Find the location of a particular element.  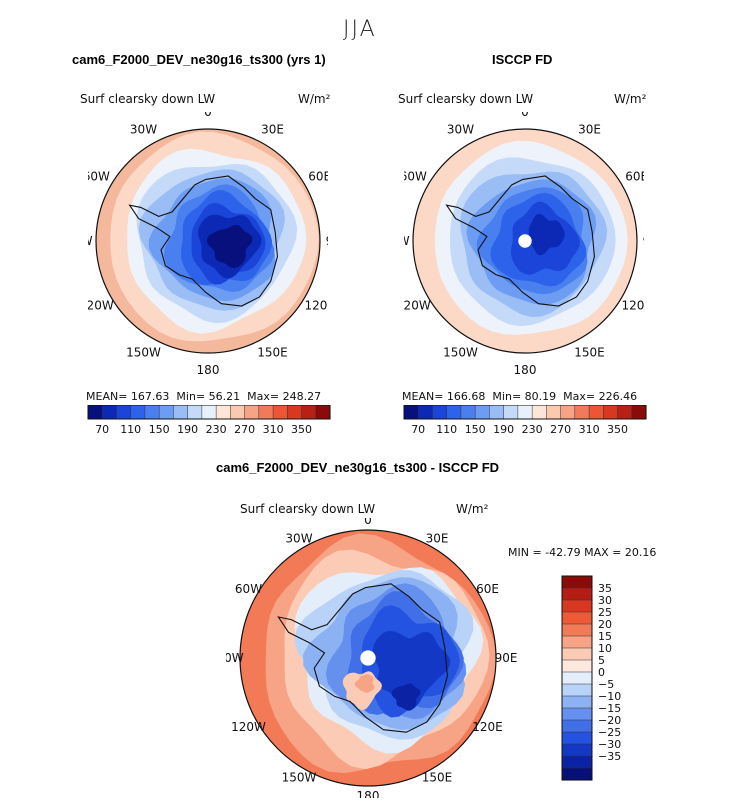

panel2-stats: MEAN= 166.68 Min= 80.19 Max= 226.46 is located at coordinates (519, 396).